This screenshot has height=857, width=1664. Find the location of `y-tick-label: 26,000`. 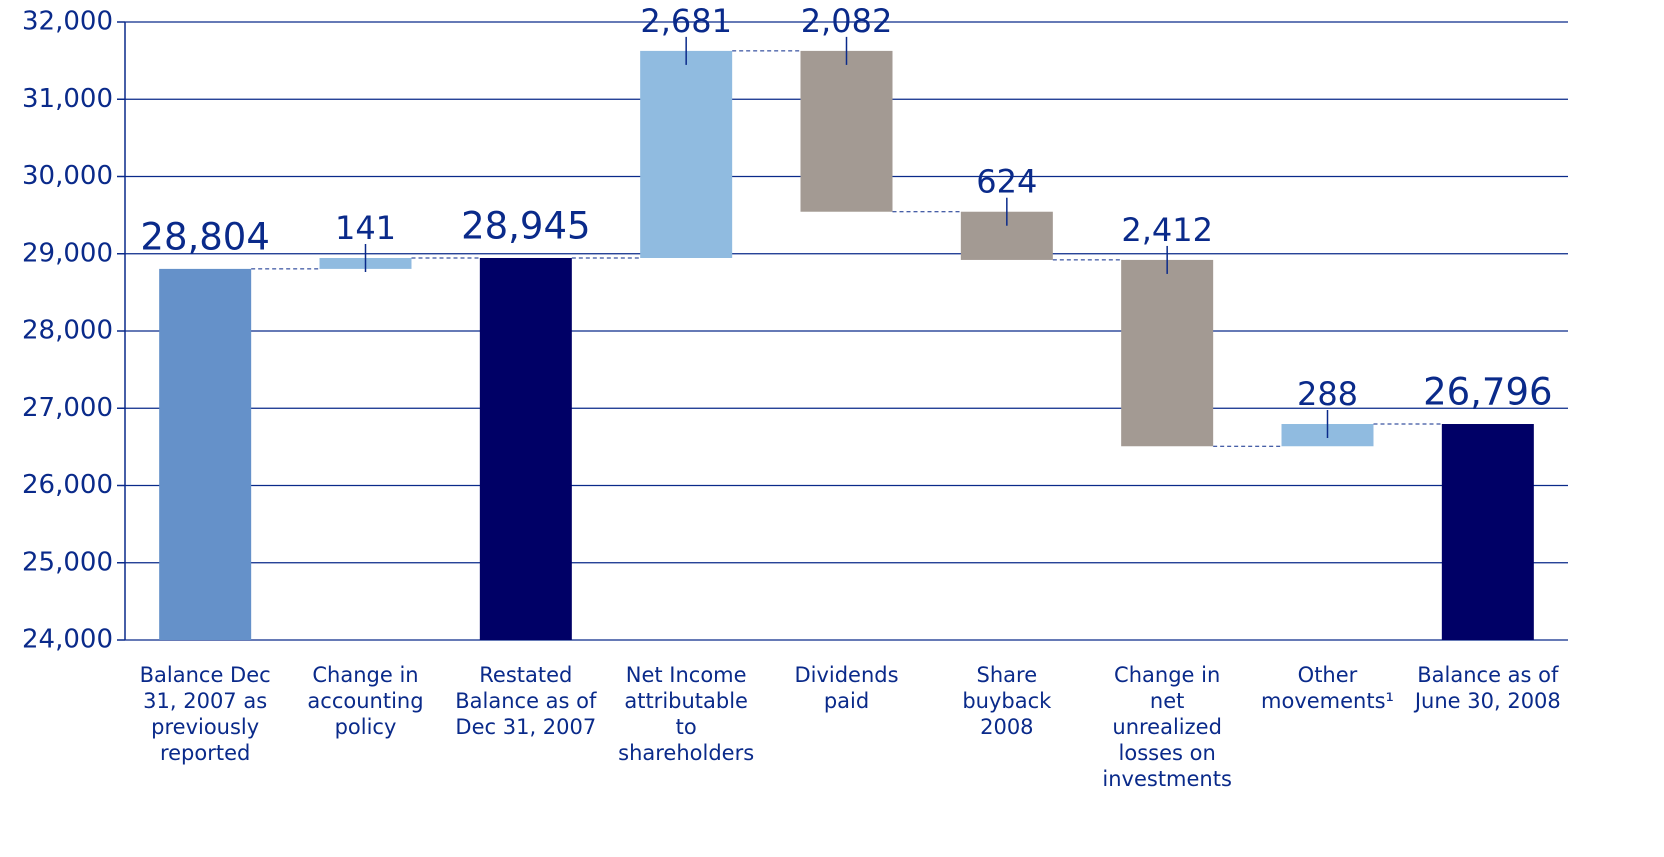

y-tick-label: 26,000 is located at coordinates (67, 485).